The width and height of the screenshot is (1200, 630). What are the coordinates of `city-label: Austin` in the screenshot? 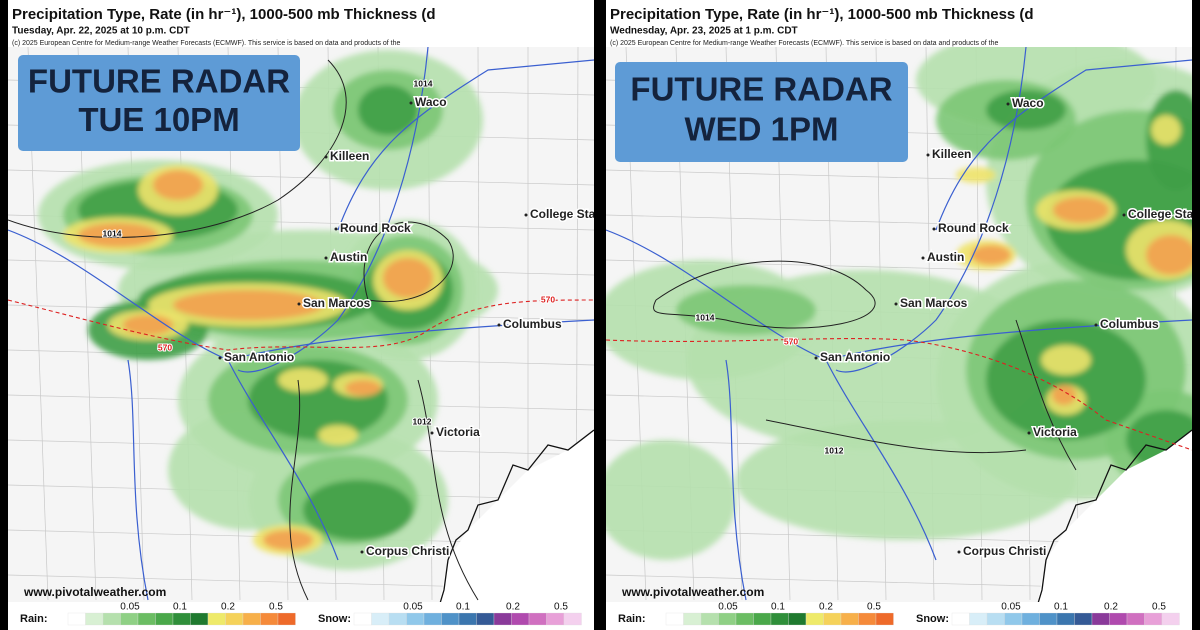 It's located at (348, 257).